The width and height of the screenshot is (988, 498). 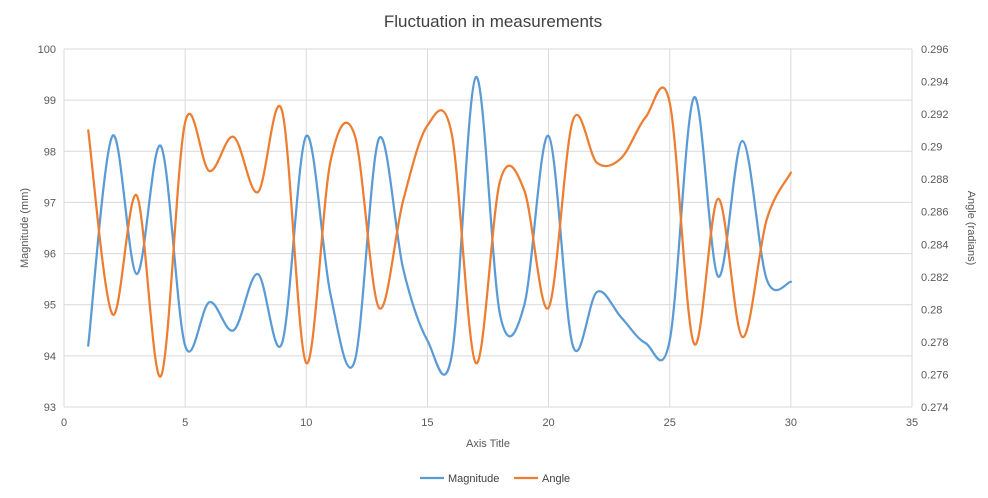 What do you see at coordinates (931, 310) in the screenshot?
I see `y-tick-label-right: 0.28` at bounding box center [931, 310].